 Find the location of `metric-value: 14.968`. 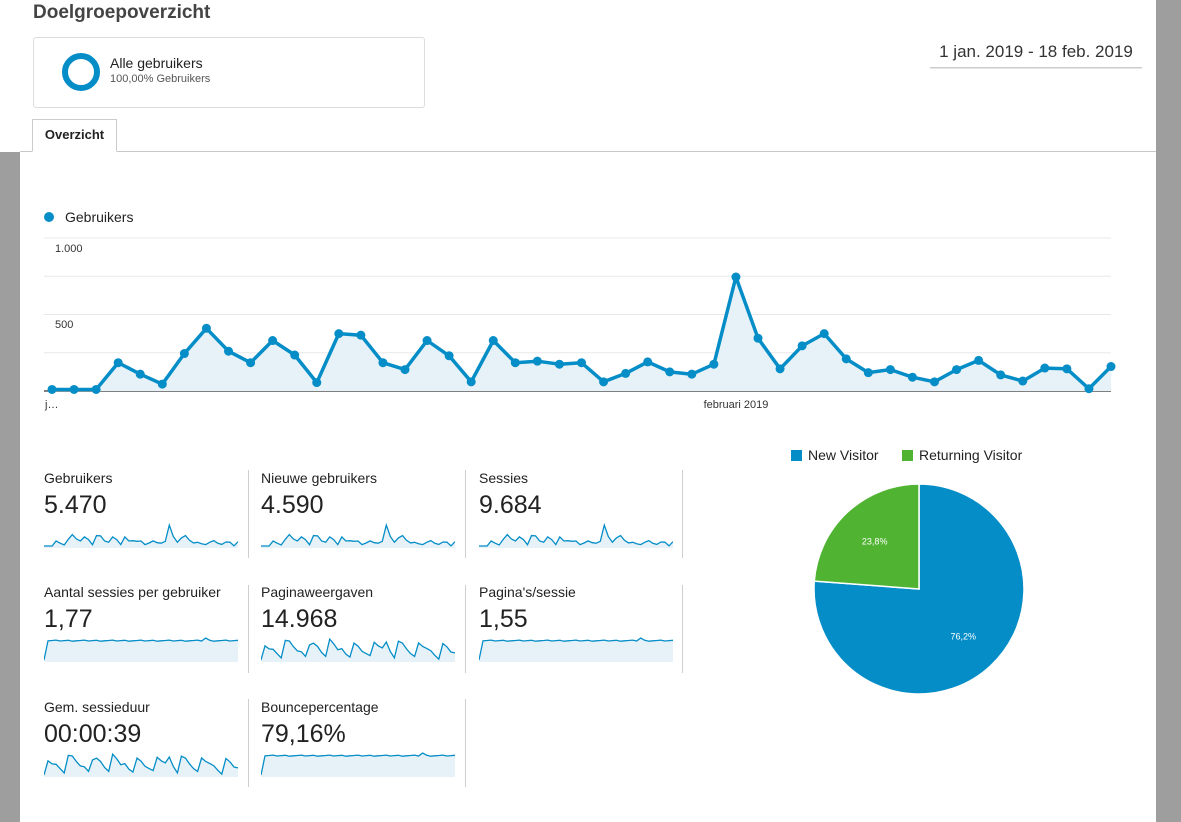

metric-value: 14.968 is located at coordinates (299, 619).